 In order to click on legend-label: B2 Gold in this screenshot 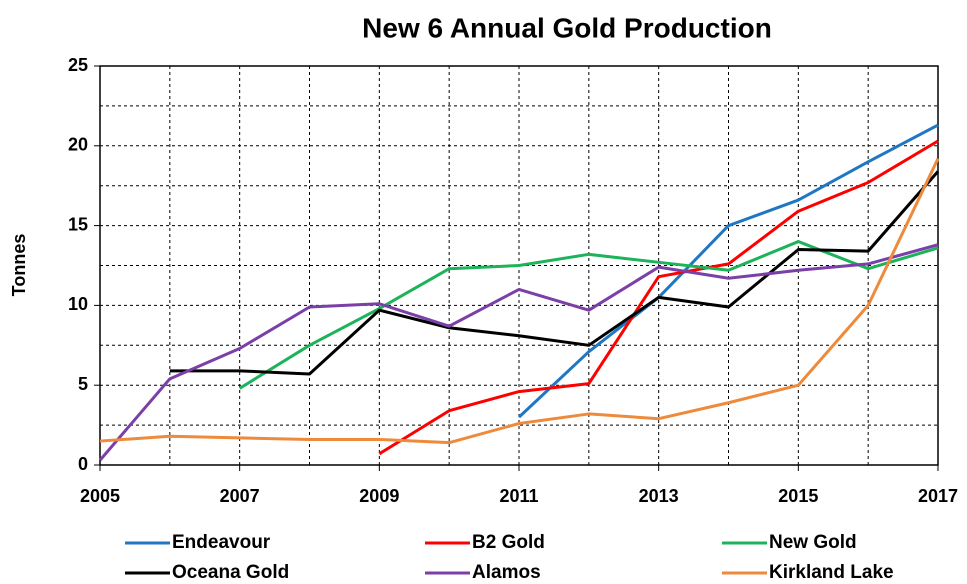, I will do `click(508, 542)`.